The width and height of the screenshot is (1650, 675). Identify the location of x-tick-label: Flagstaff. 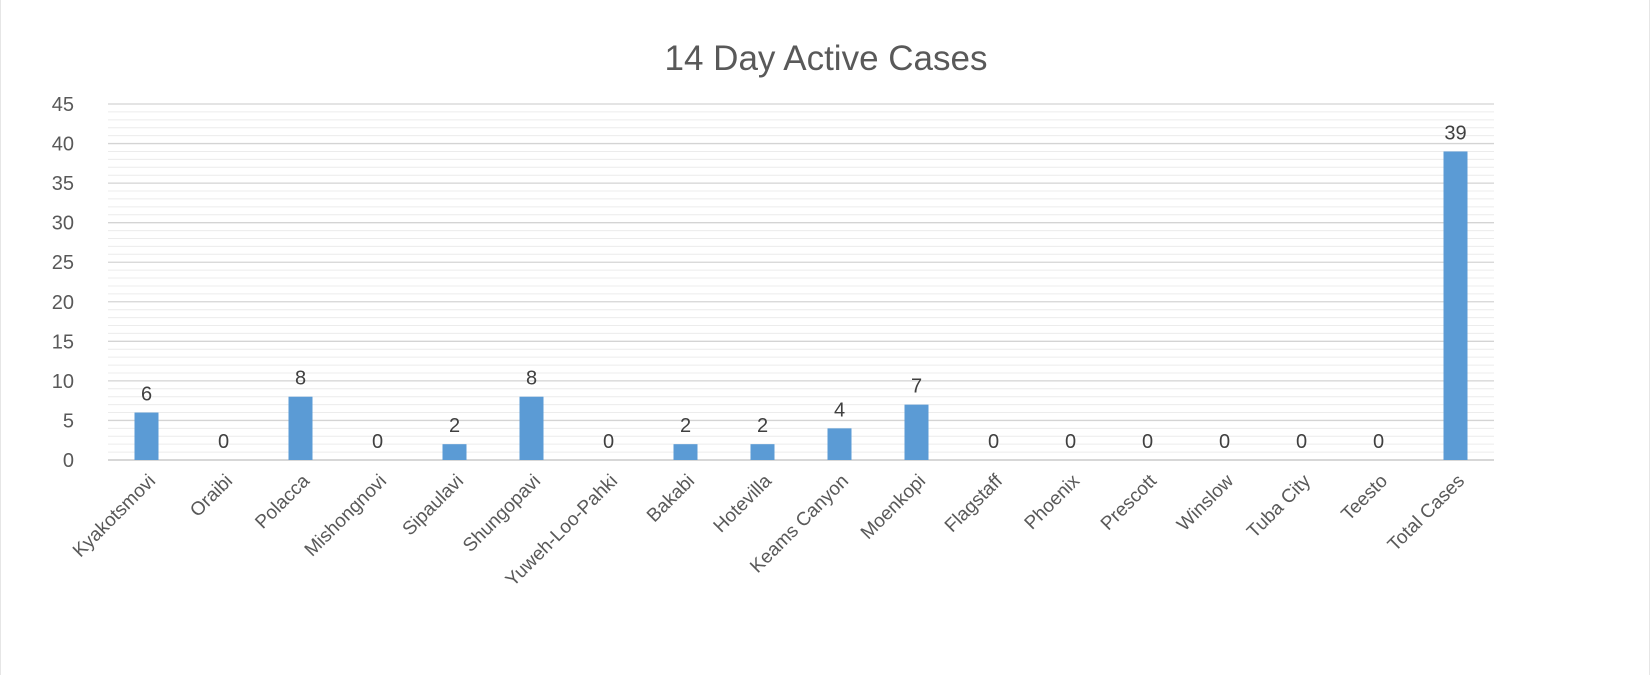
(974, 503).